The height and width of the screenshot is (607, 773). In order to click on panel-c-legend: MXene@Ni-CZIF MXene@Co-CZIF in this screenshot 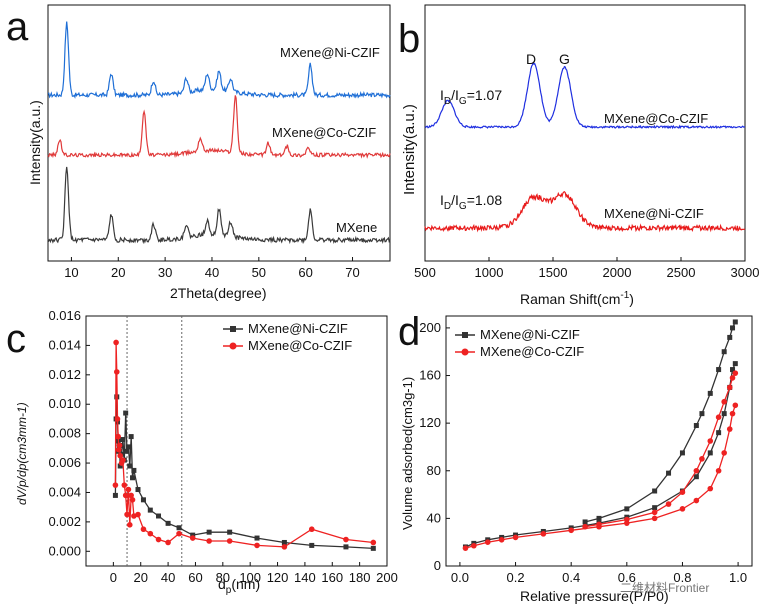, I will do `click(287, 337)`.